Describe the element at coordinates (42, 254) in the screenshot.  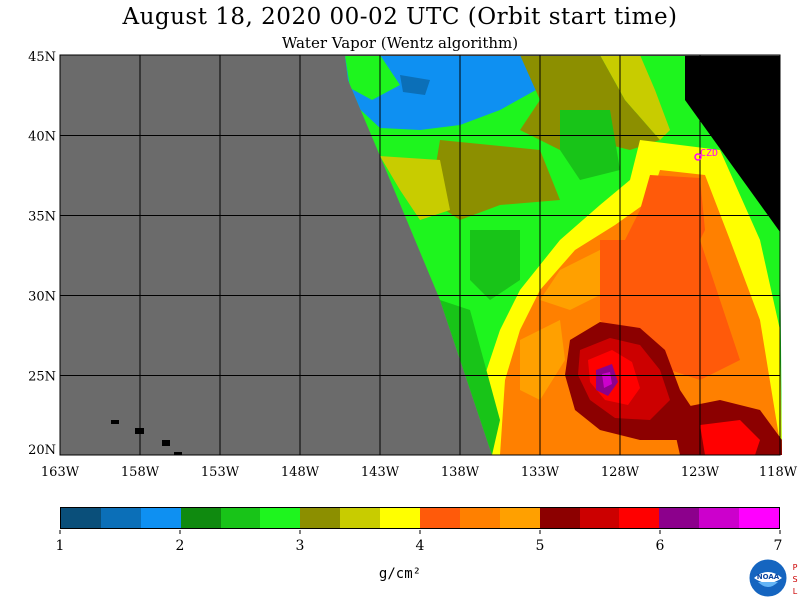
I see `latitude-labels: 45N 40N 35N 30N 25N 20N` at that location.